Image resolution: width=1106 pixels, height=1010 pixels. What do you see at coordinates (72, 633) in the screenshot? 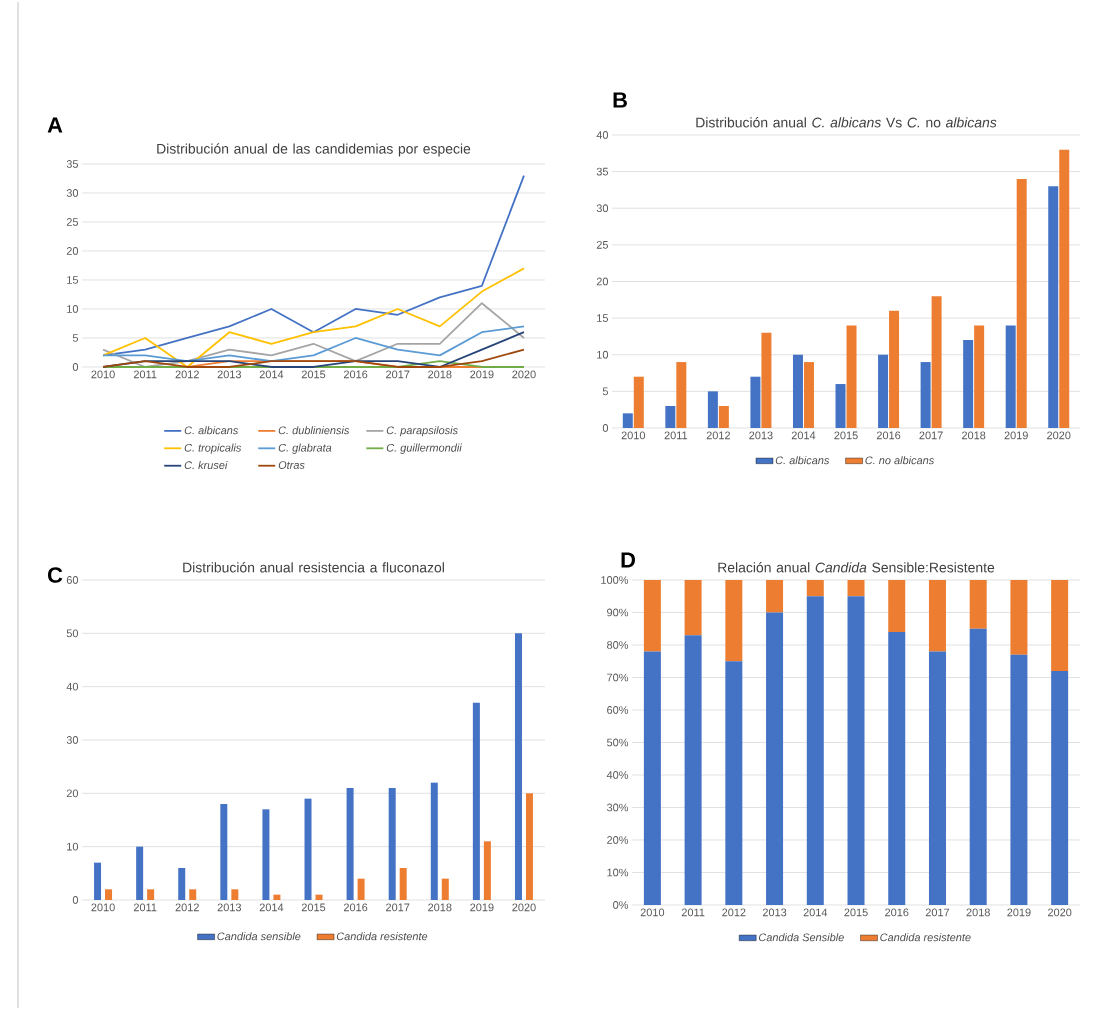
I see `y-tick-label: 50` at bounding box center [72, 633].